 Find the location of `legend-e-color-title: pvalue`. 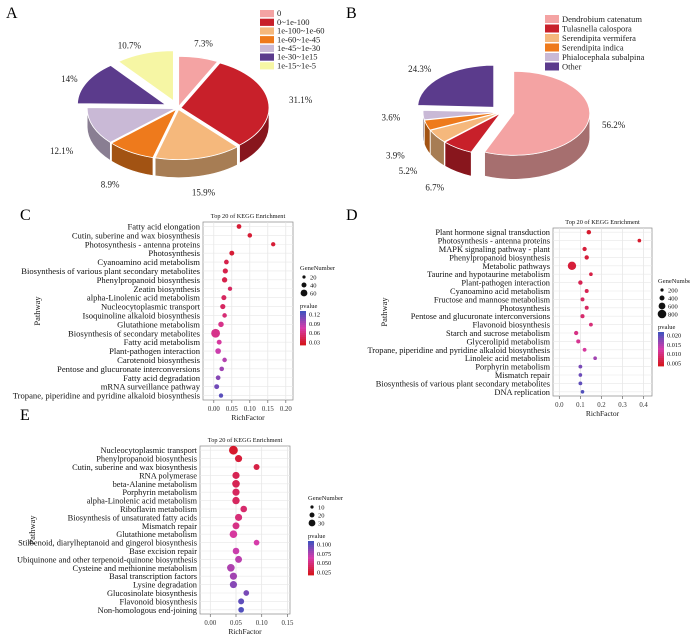

legend-e-color-title: pvalue is located at coordinates (316, 536).